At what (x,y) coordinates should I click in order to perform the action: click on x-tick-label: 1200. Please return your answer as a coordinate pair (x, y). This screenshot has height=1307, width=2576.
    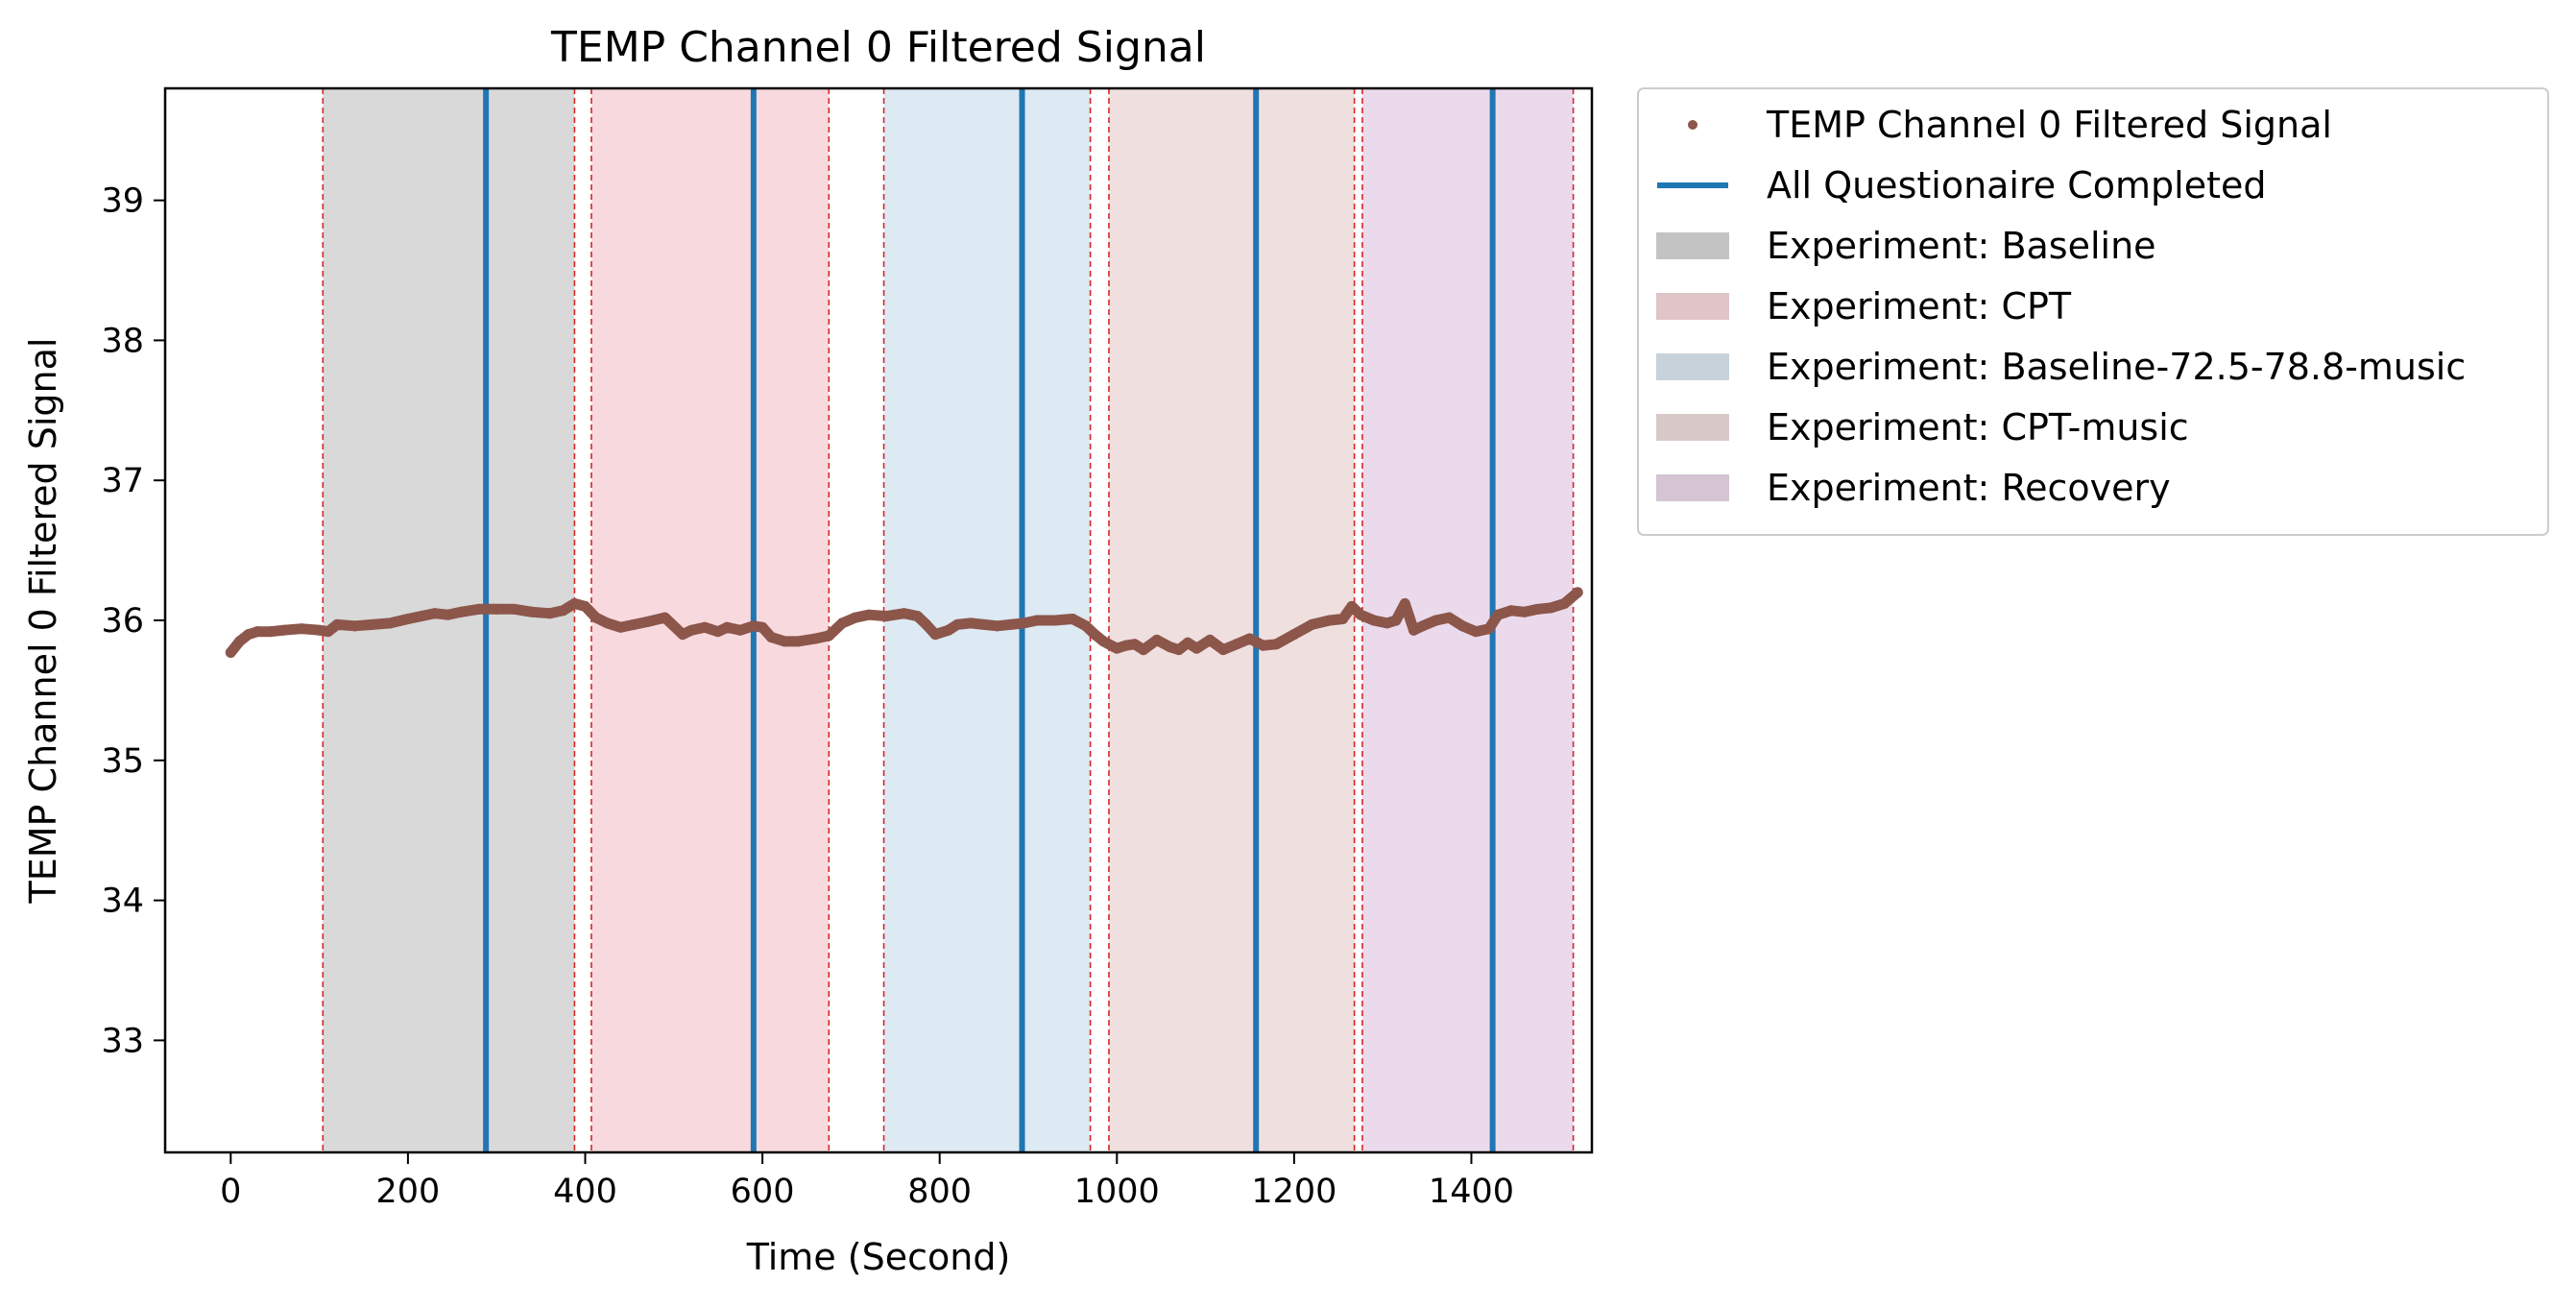
    Looking at the image, I should click on (1293, 1192).